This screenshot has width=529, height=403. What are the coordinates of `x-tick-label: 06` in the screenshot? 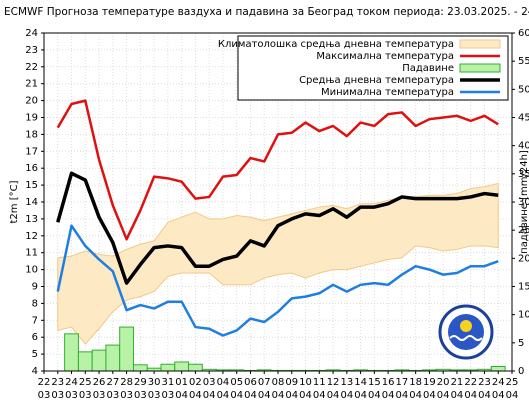 It's located at (250, 382).